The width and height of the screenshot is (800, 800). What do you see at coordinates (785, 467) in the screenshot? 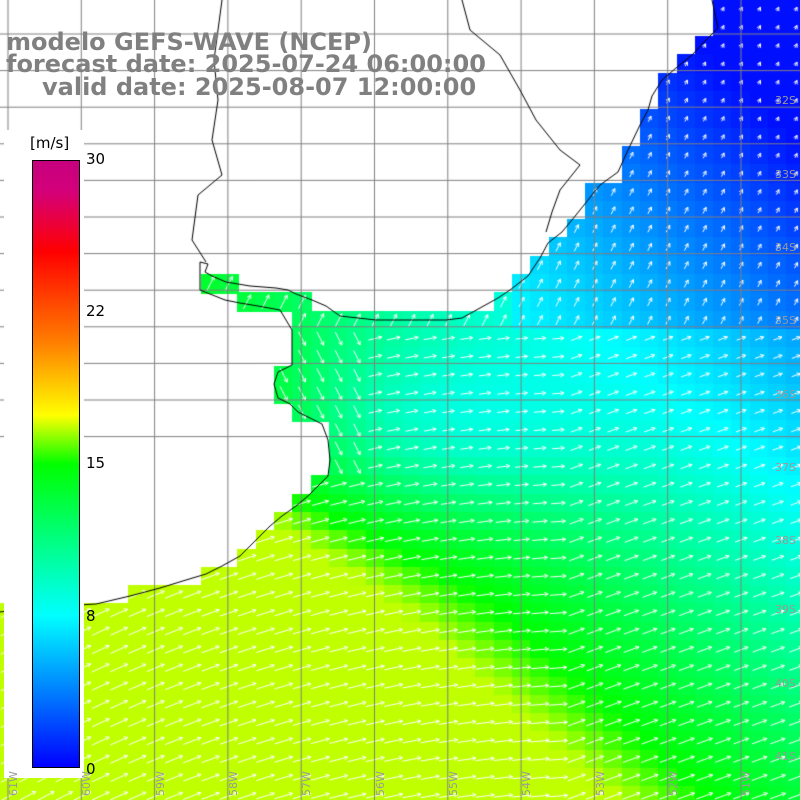
I see `lat-label: 37S` at bounding box center [785, 467].